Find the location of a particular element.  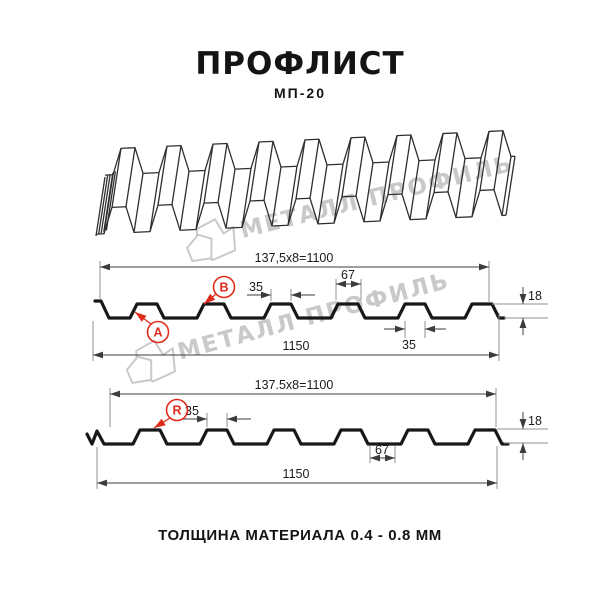

sheet-3d-view is located at coordinates (305, 183).